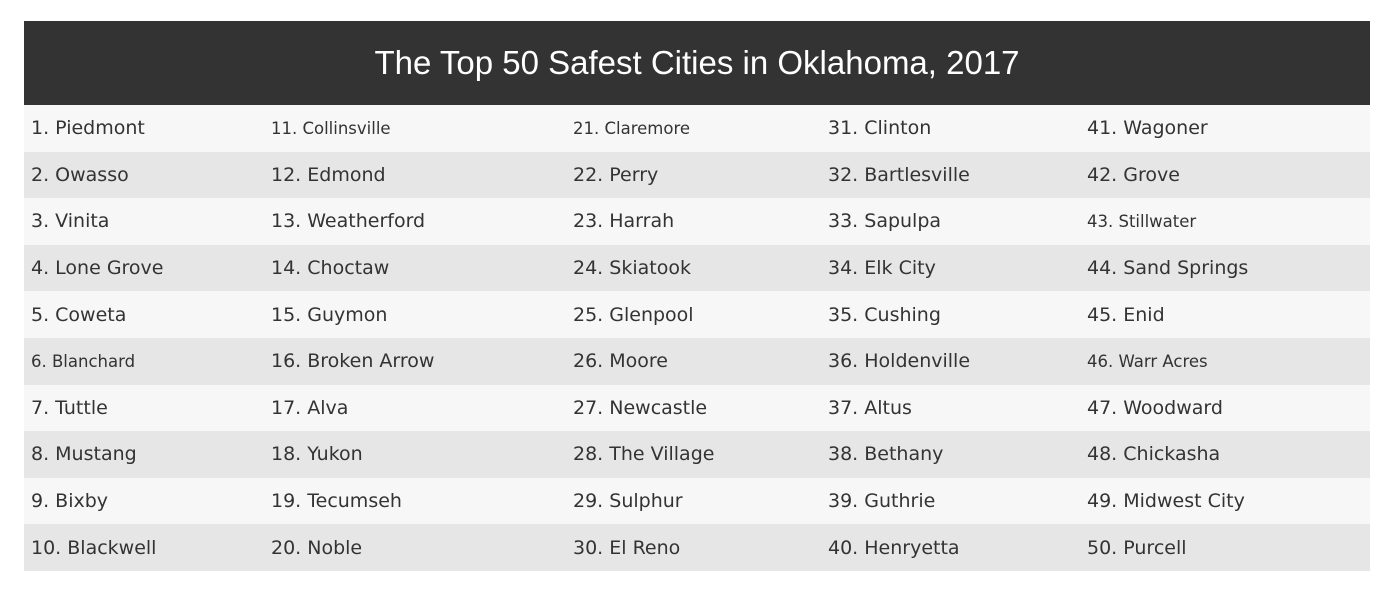 The image size is (1398, 603). What do you see at coordinates (624, 221) in the screenshot?
I see `city-cell: 23. Harrah` at bounding box center [624, 221].